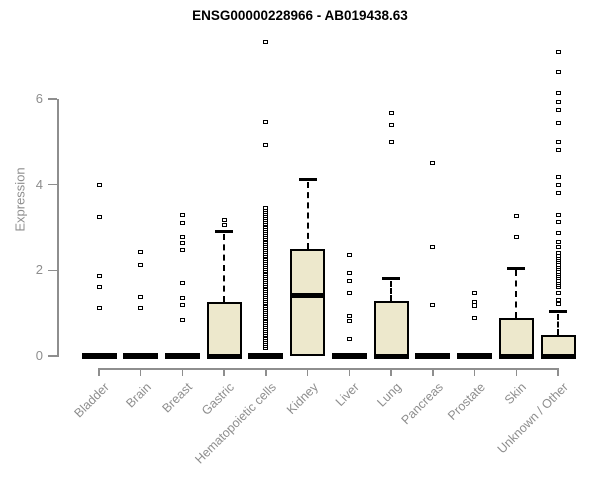 The width and height of the screenshot is (600, 500). What do you see at coordinates (422, 404) in the screenshot?
I see `x-tick-label: Pancreas` at bounding box center [422, 404].